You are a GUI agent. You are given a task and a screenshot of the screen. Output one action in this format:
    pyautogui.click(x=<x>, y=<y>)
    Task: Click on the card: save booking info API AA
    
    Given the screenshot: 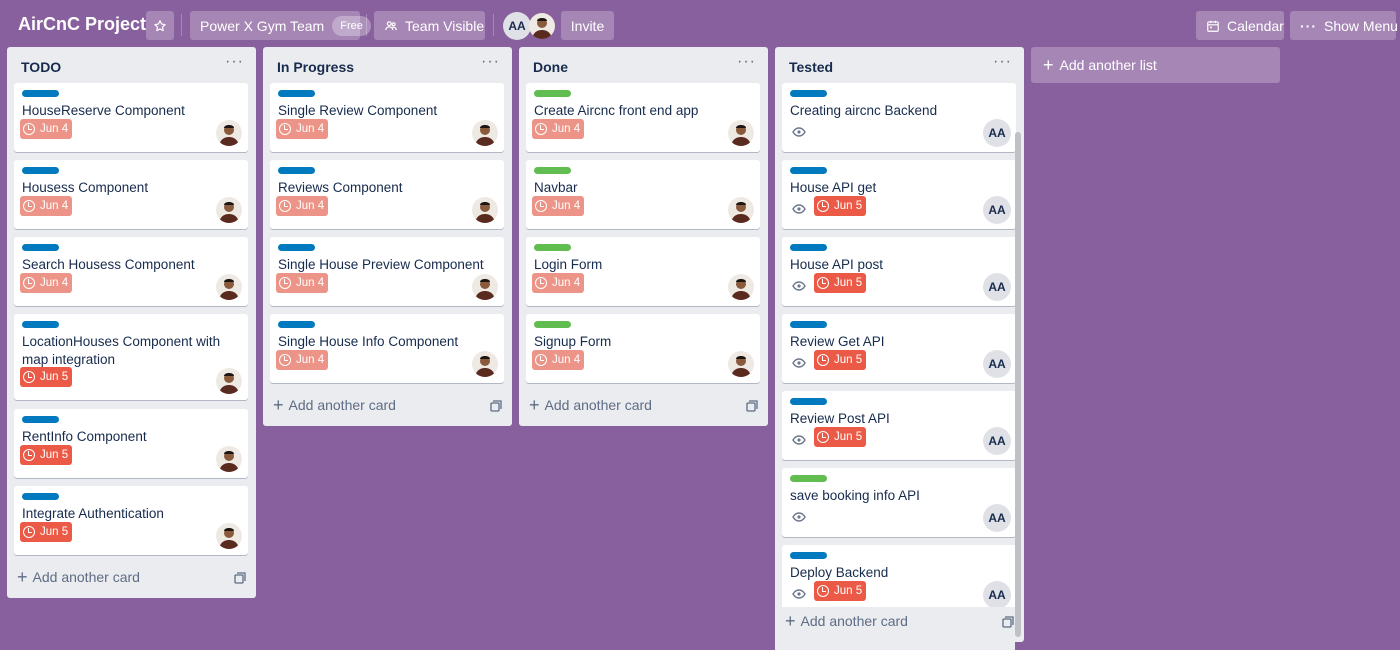 What is the action you would take?
    pyautogui.click(x=899, y=502)
    